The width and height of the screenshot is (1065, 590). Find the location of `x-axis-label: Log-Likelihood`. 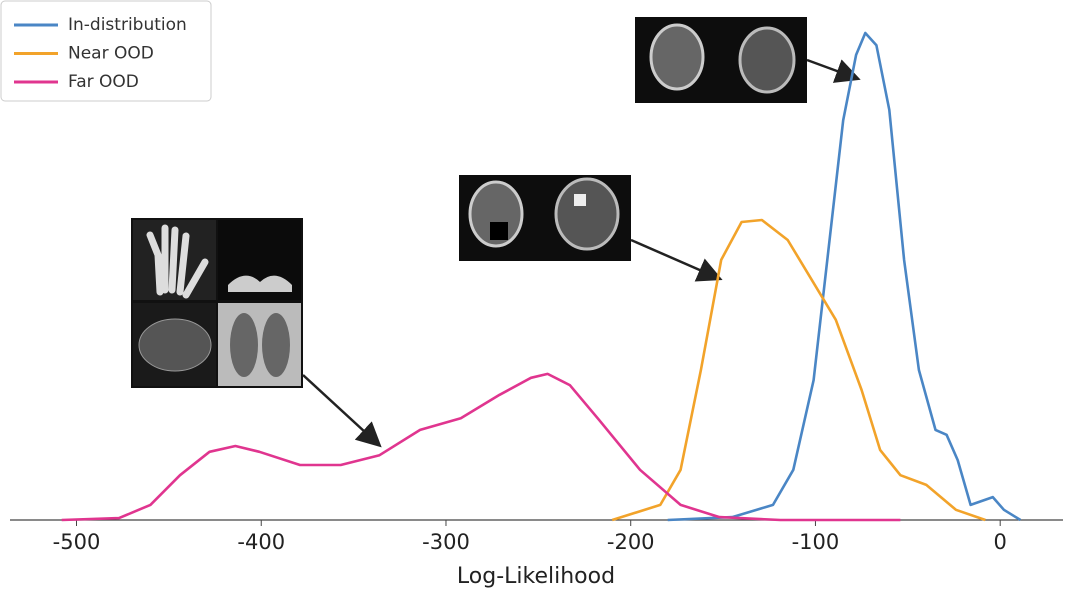

x-axis-label: Log-Likelihood is located at coordinates (536, 576).